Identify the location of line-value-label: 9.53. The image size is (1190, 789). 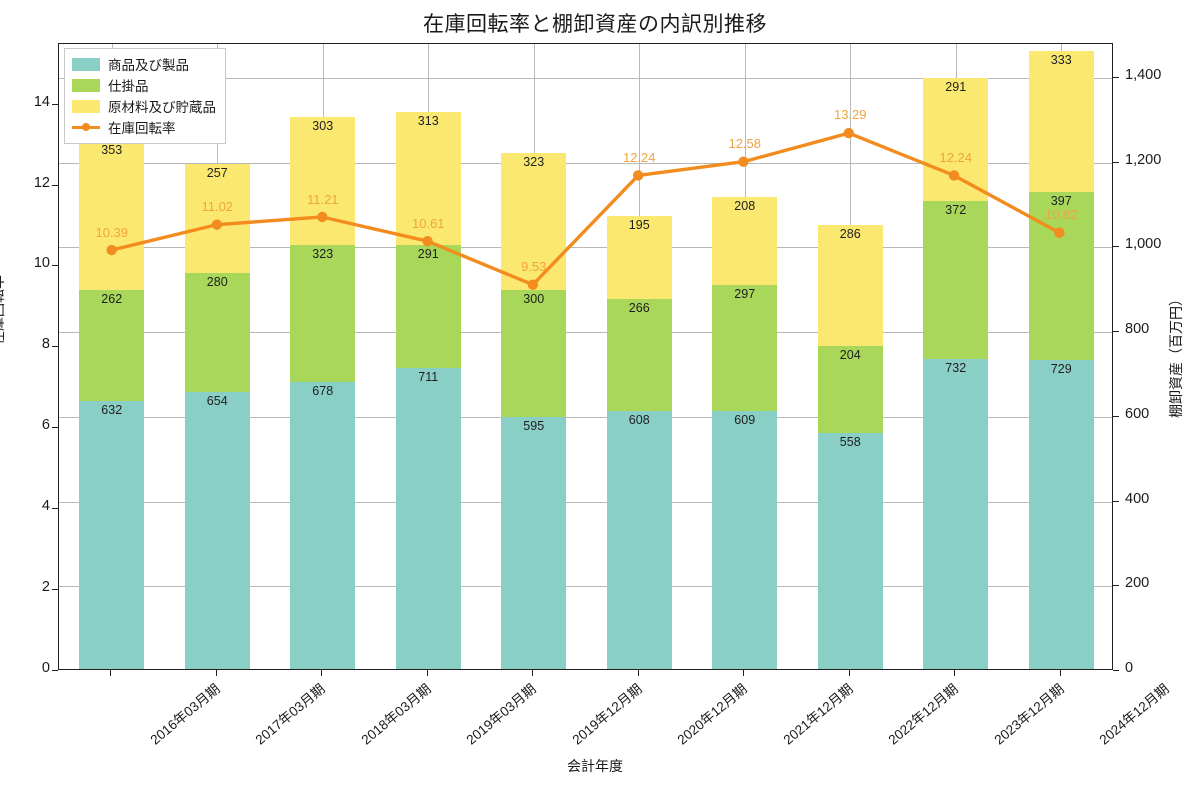
(534, 267).